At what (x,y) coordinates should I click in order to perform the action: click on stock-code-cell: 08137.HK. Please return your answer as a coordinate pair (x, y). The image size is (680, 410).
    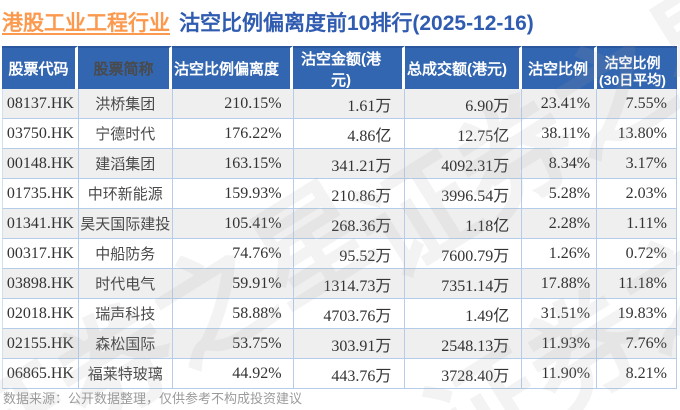
    Looking at the image, I should click on (41, 103).